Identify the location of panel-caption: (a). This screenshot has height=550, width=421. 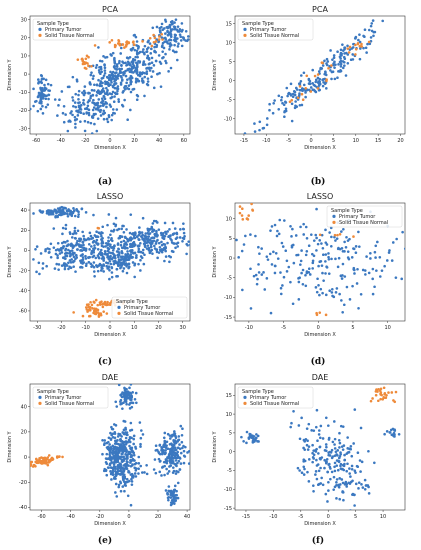
(105, 181).